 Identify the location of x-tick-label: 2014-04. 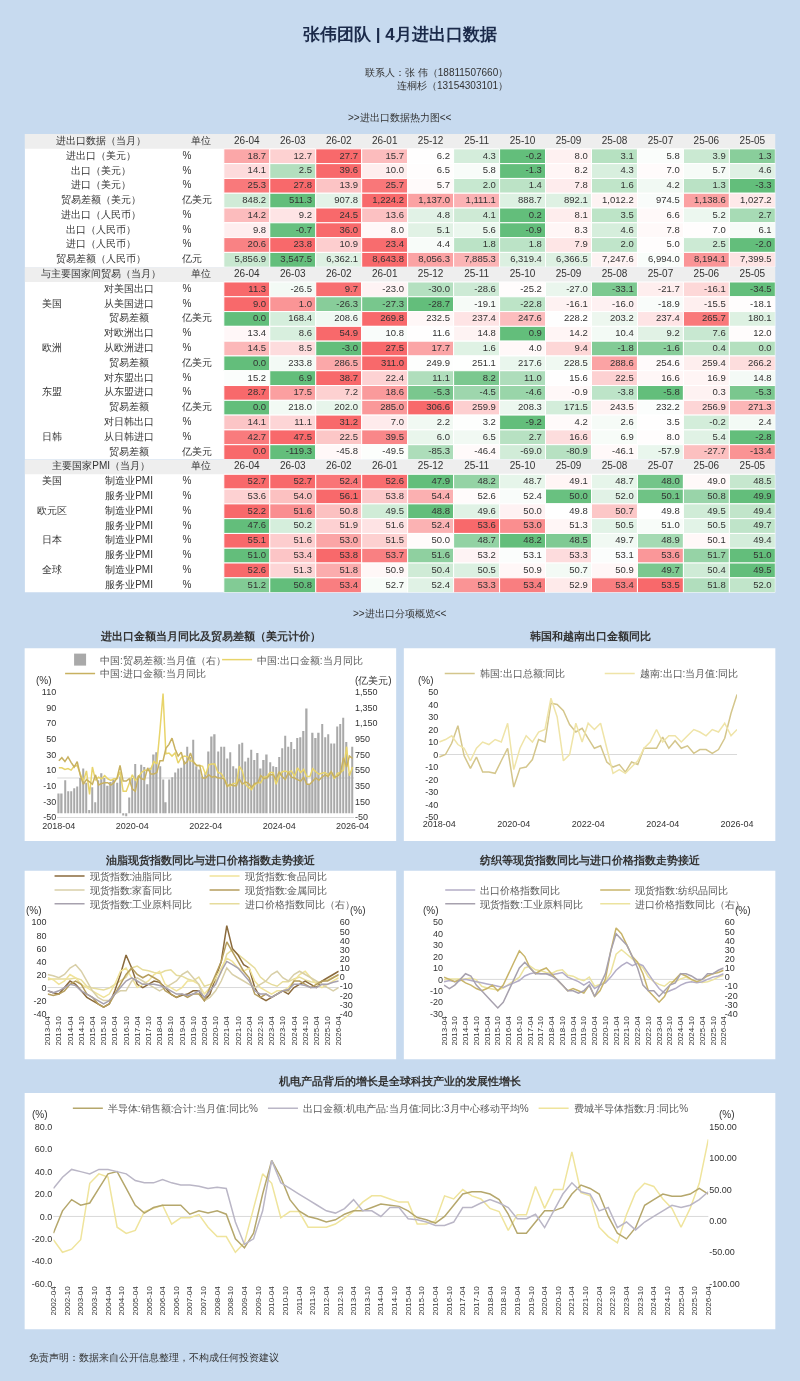
(381, 1300).